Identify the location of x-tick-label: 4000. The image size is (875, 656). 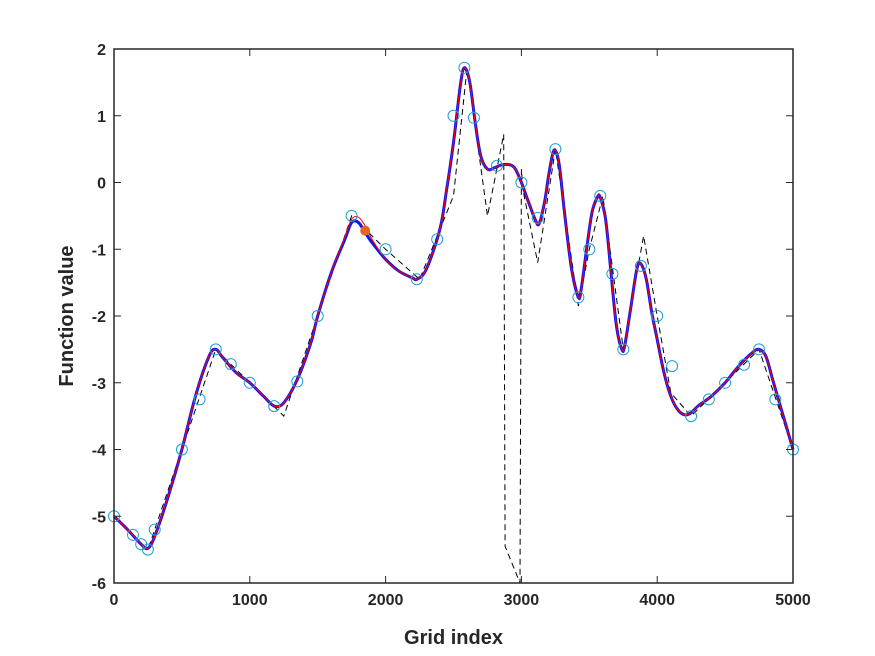
(657, 600).